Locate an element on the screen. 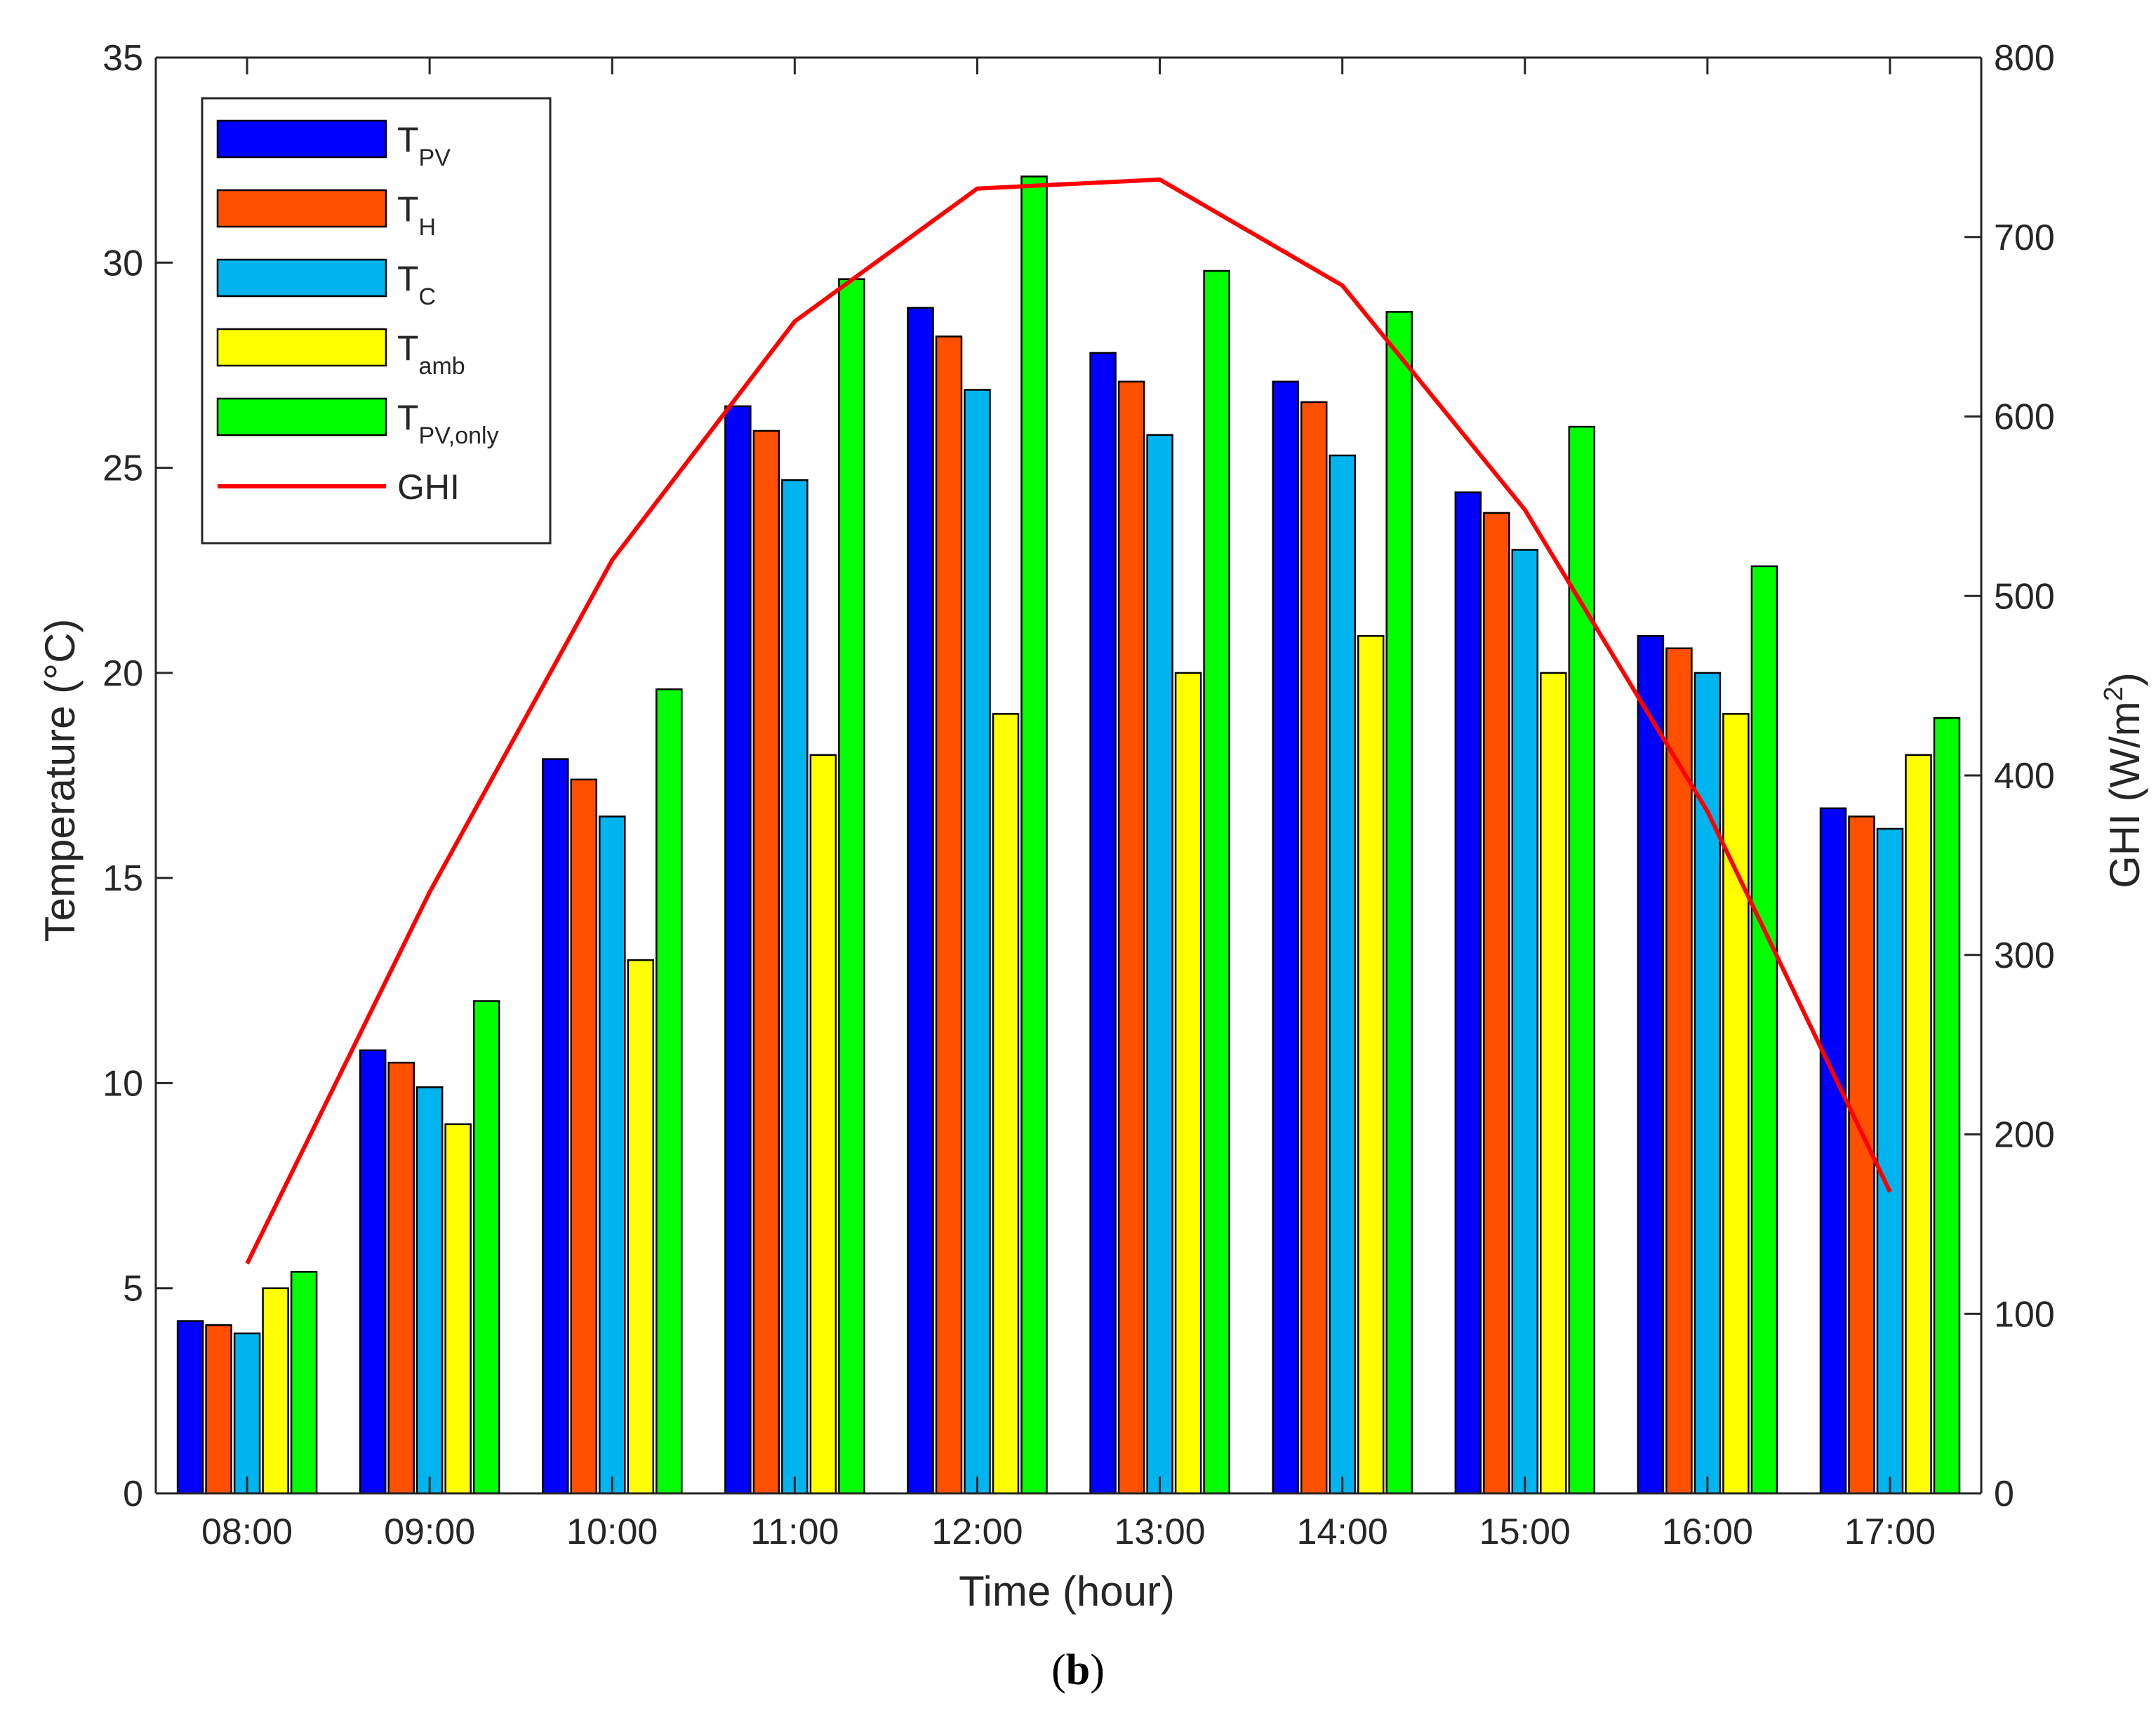 The image size is (2156, 1713). panel-label-open: ( is located at coordinates (1058, 1670).